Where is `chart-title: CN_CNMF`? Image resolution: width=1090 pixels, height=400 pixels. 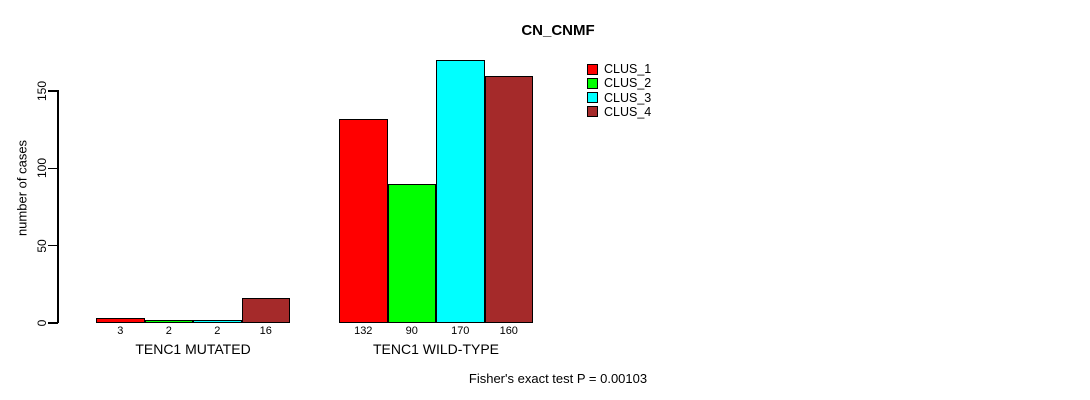 chart-title: CN_CNMF is located at coordinates (558, 30).